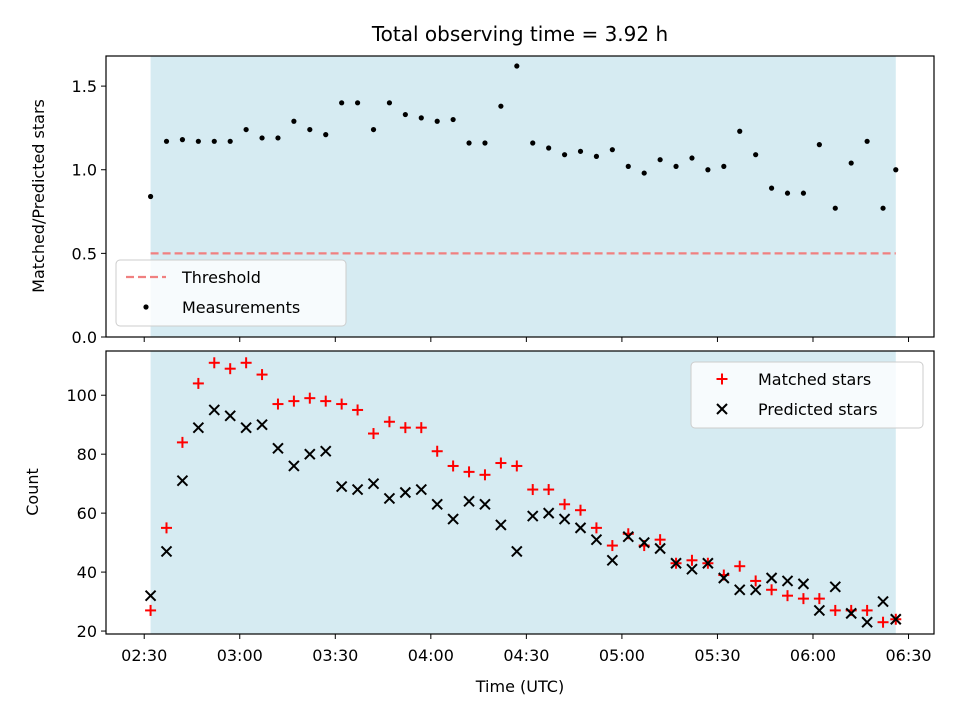 This screenshot has width=960, height=720. Describe the element at coordinates (807, 395) in the screenshot. I see `count-legend: Matched stars Predicted stars` at that location.